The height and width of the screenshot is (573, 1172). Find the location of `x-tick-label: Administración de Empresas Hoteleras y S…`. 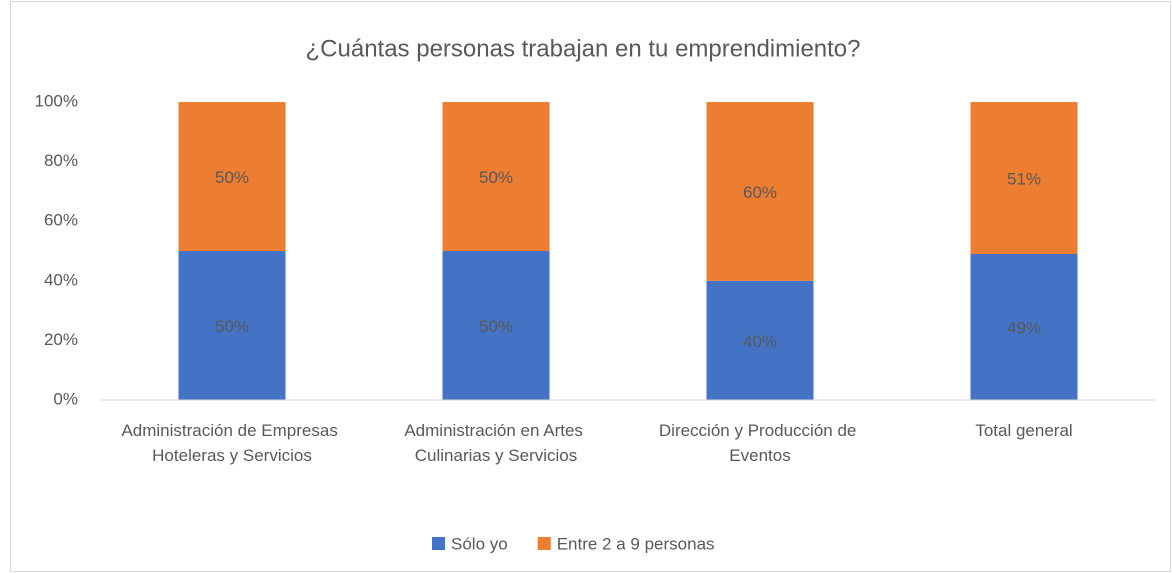

x-tick-label: Administración de Empresas Hoteleras y S… is located at coordinates (231, 443).